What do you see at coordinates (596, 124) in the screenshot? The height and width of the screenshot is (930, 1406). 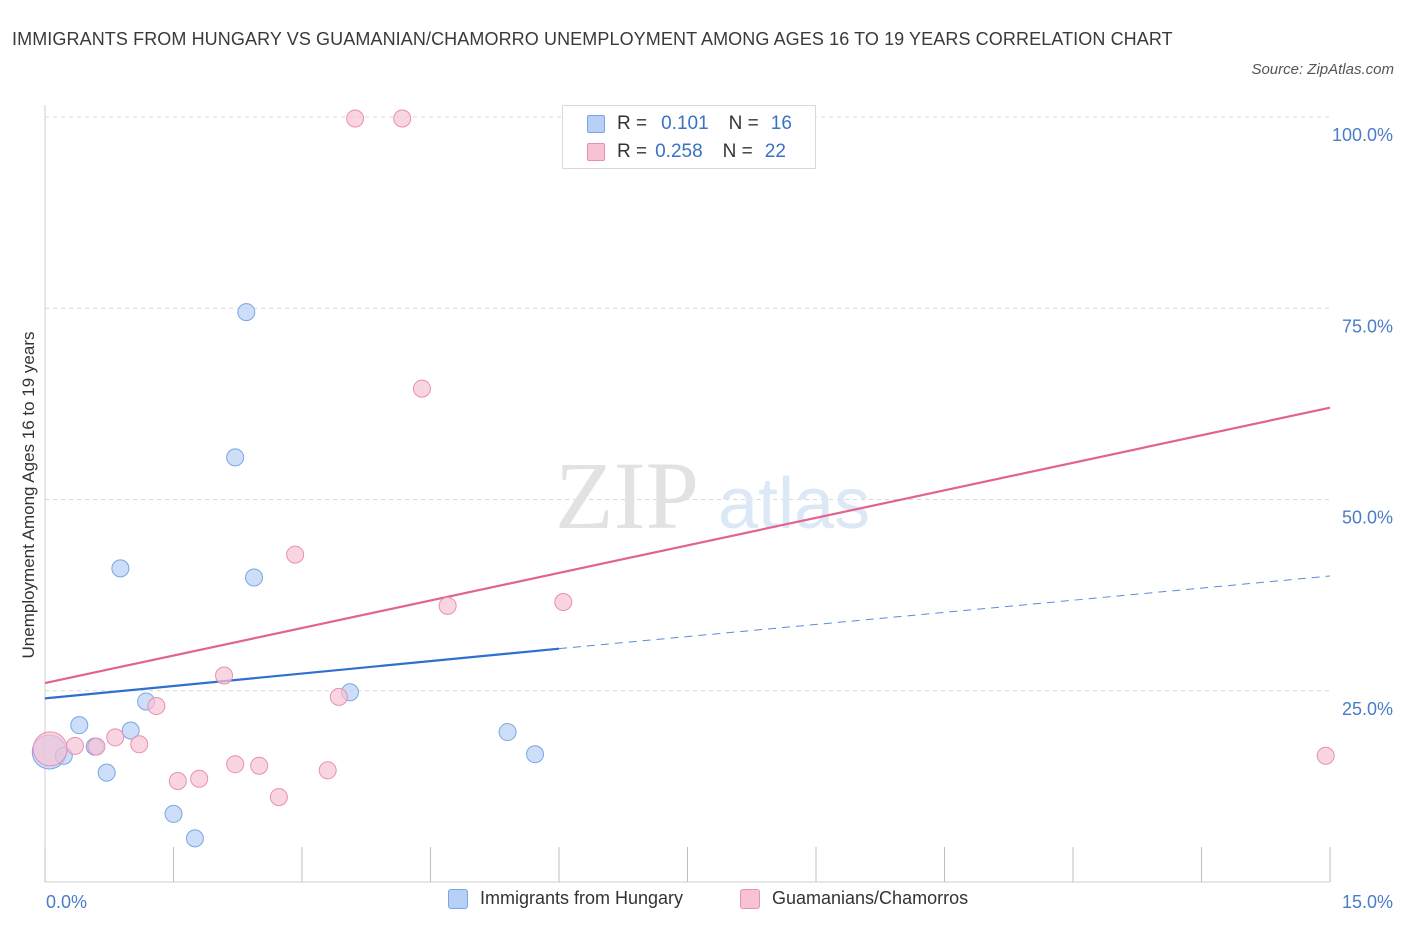 I see `legend-swatch-blue` at bounding box center [596, 124].